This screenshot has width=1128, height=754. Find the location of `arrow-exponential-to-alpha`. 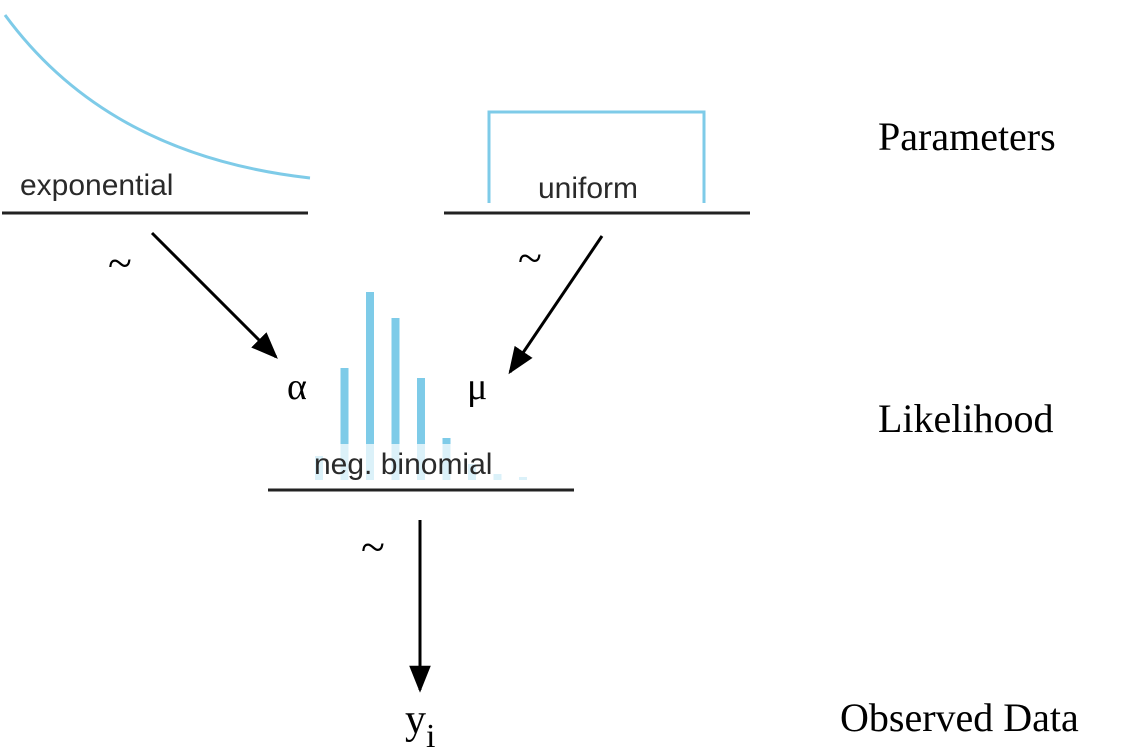

arrow-exponential-to-alpha is located at coordinates (214, 295).